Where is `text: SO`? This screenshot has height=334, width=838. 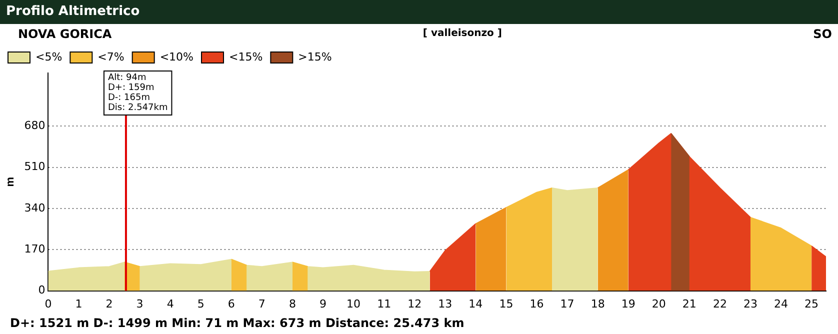
text: SO is located at coordinates (822, 34).